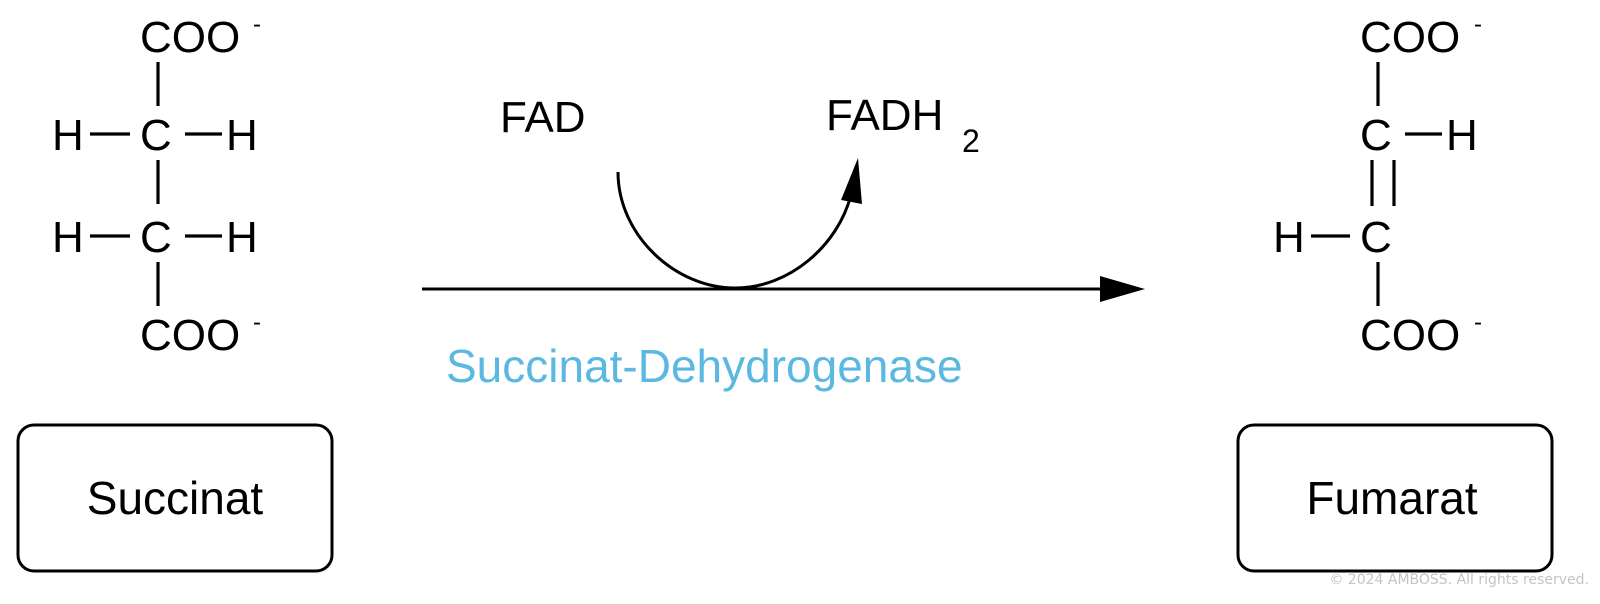 Image resolution: width=1600 pixels, height=604 pixels. What do you see at coordinates (1391, 498) in the screenshot?
I see `fumarate-label: Fumarat` at bounding box center [1391, 498].